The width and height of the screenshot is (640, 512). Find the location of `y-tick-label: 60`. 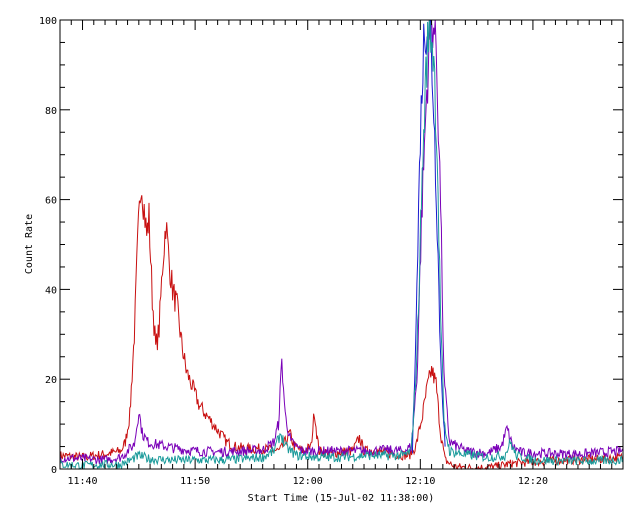

y-tick-label: 60 is located at coordinates (51, 201).